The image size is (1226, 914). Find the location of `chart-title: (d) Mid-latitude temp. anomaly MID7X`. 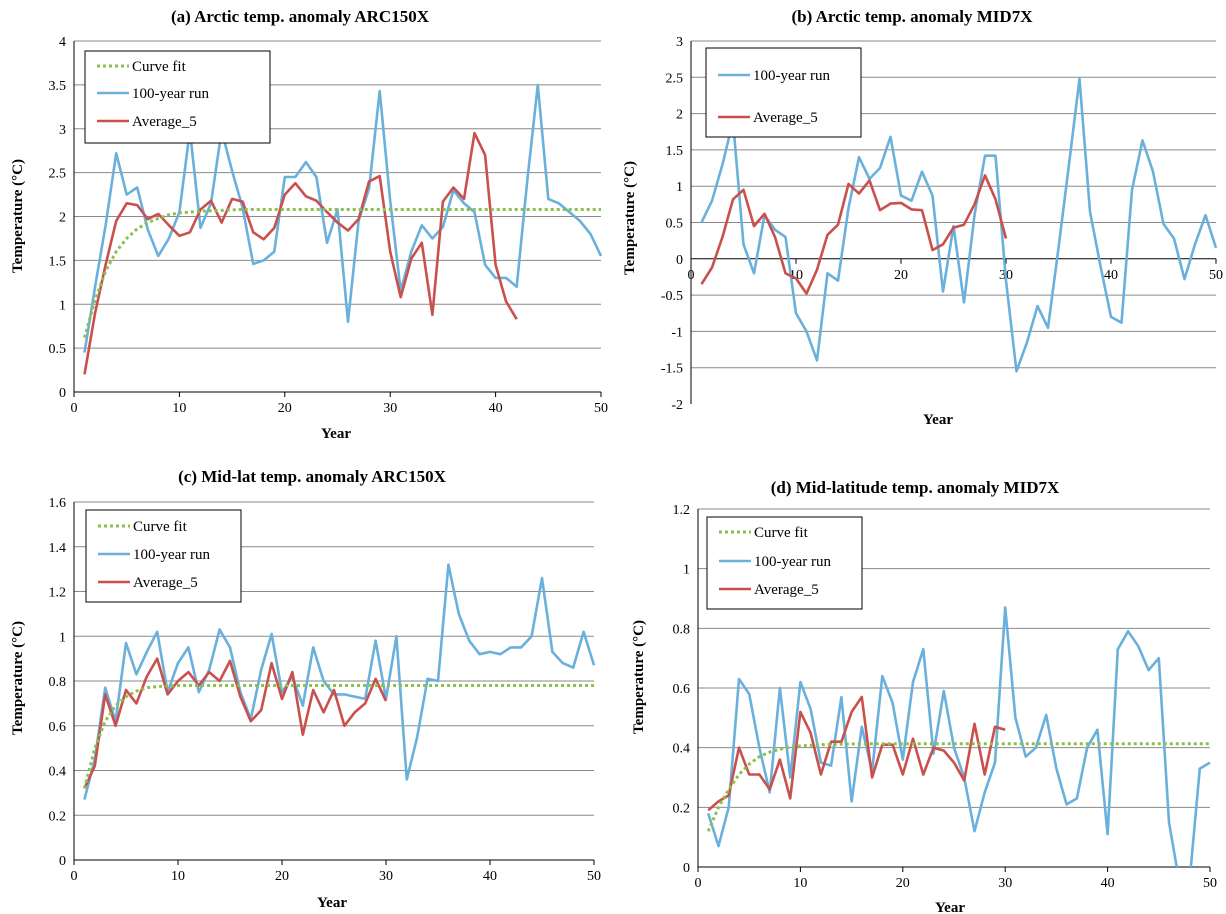

chart-title: (d) Mid-latitude temp. anomaly MID7X is located at coordinates (915, 487).